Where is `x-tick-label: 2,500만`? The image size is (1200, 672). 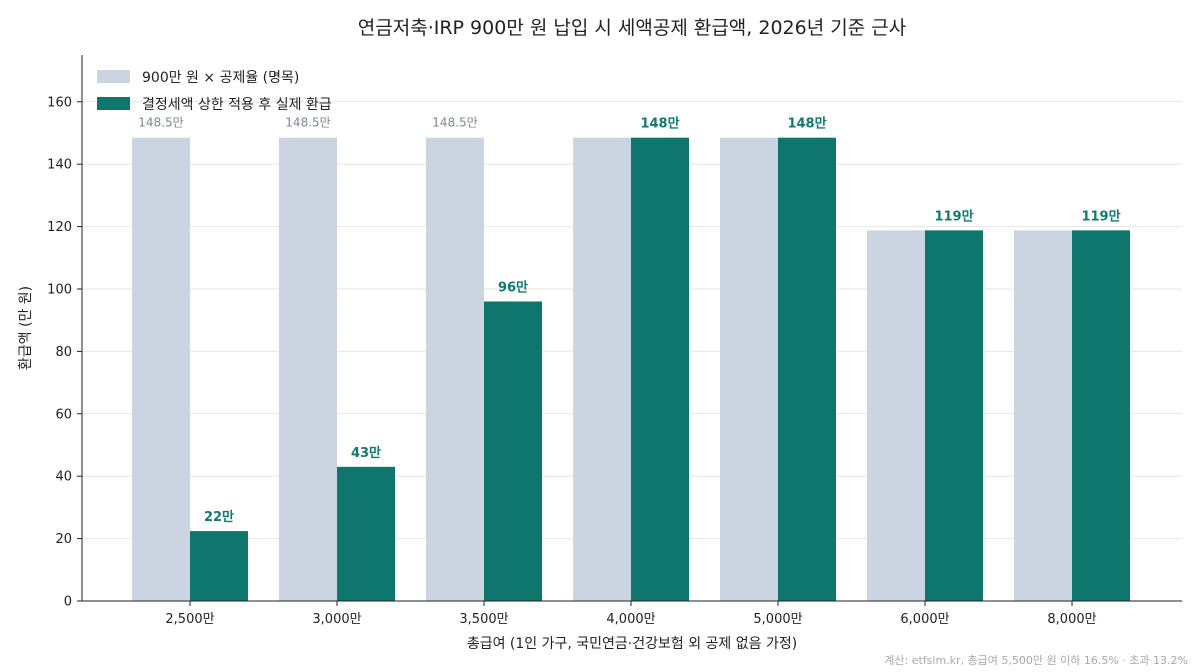 x-tick-label: 2,500만 is located at coordinates (189, 619).